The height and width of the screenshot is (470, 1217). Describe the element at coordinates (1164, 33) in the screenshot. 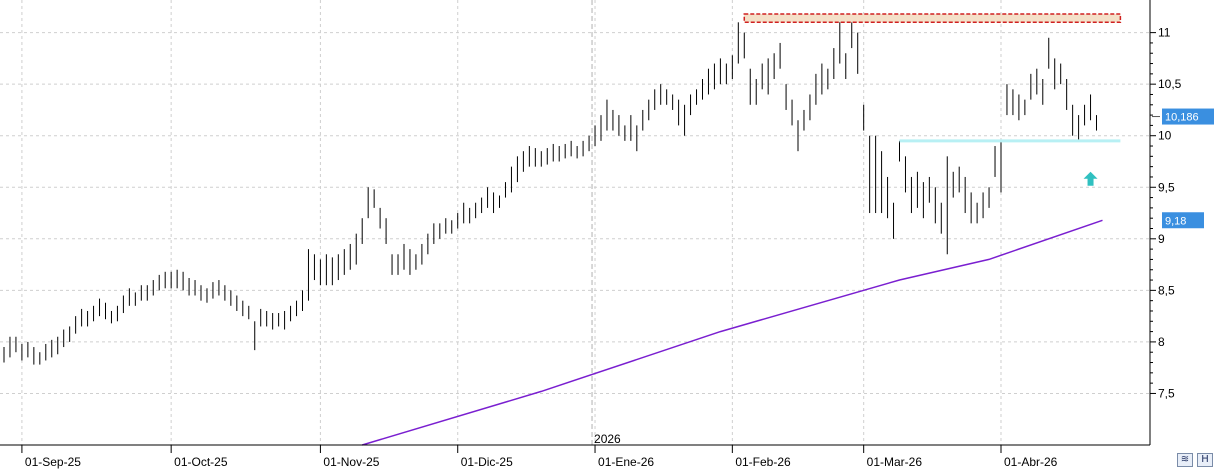

I see `y-tick-label: 11` at that location.